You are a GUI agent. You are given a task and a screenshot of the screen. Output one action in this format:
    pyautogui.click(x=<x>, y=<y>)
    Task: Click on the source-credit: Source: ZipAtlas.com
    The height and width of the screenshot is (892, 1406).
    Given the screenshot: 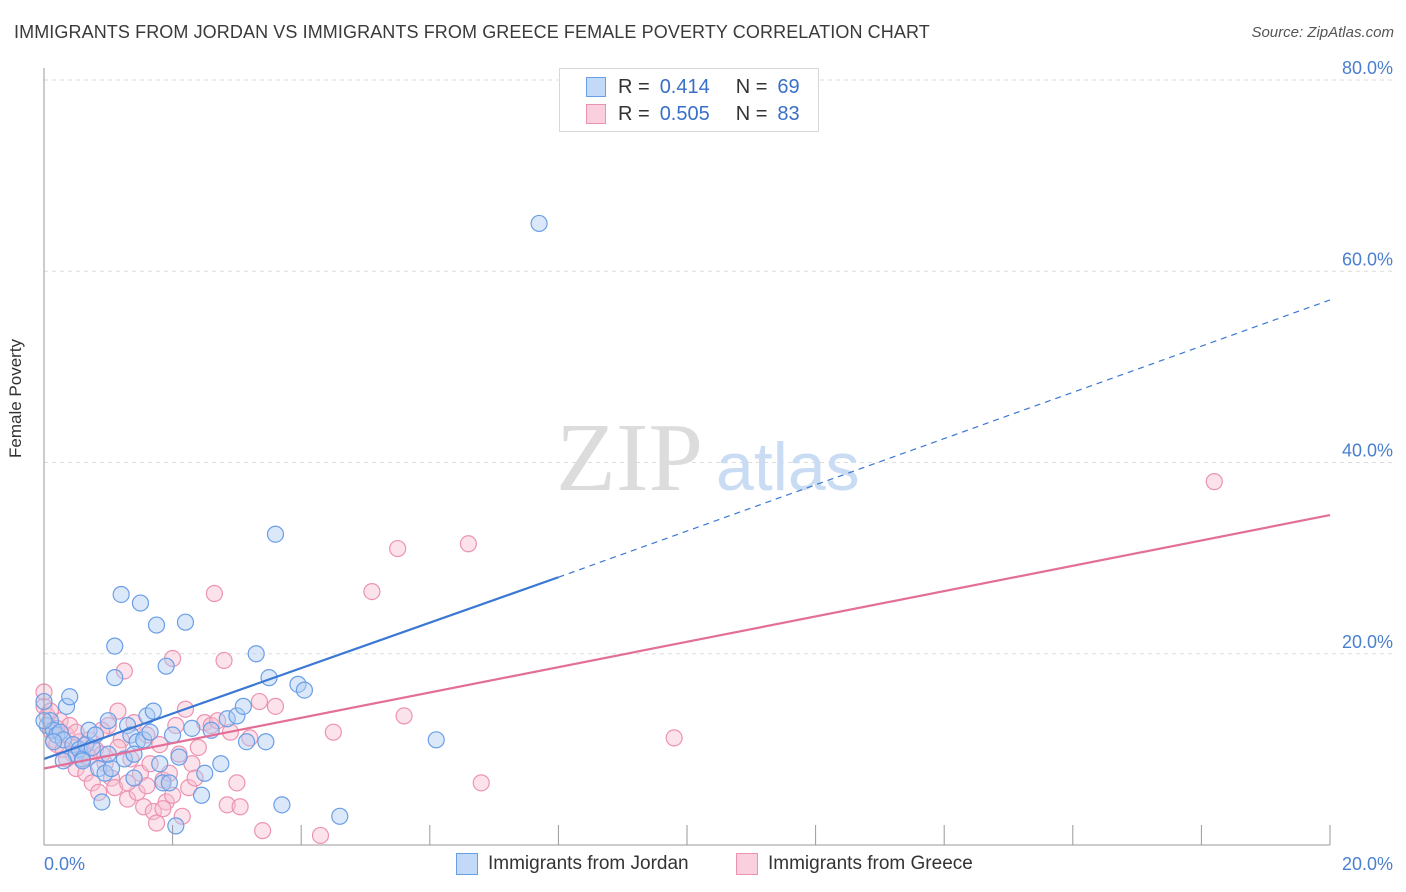 What is the action you would take?
    pyautogui.click(x=1322, y=32)
    